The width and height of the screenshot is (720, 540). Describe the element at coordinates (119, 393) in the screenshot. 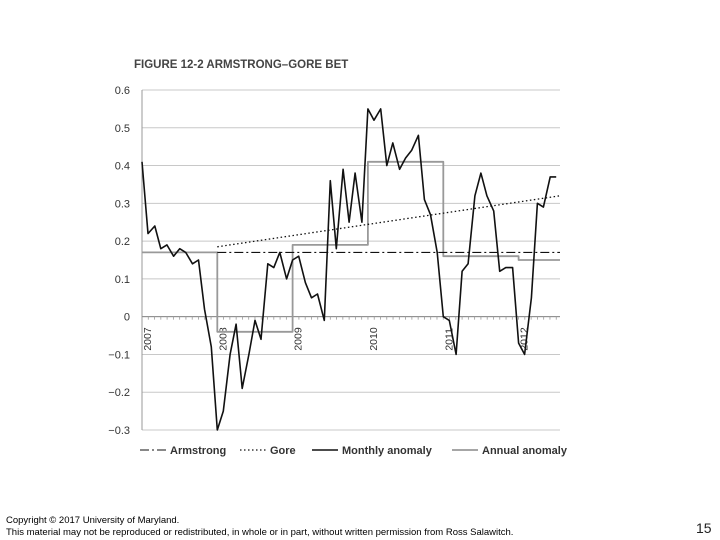

I see `y-tick-label: −0.2` at that location.